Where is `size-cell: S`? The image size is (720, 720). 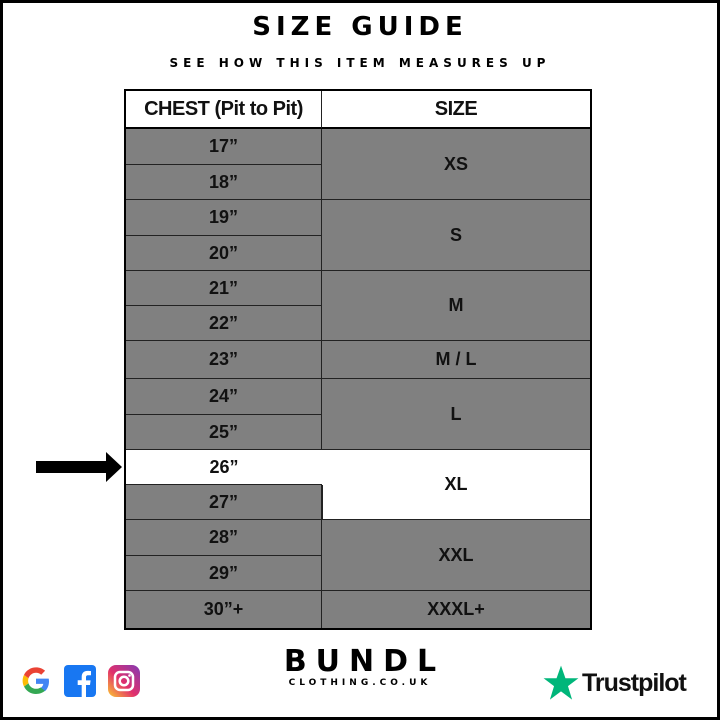
size-cell: S is located at coordinates (456, 235).